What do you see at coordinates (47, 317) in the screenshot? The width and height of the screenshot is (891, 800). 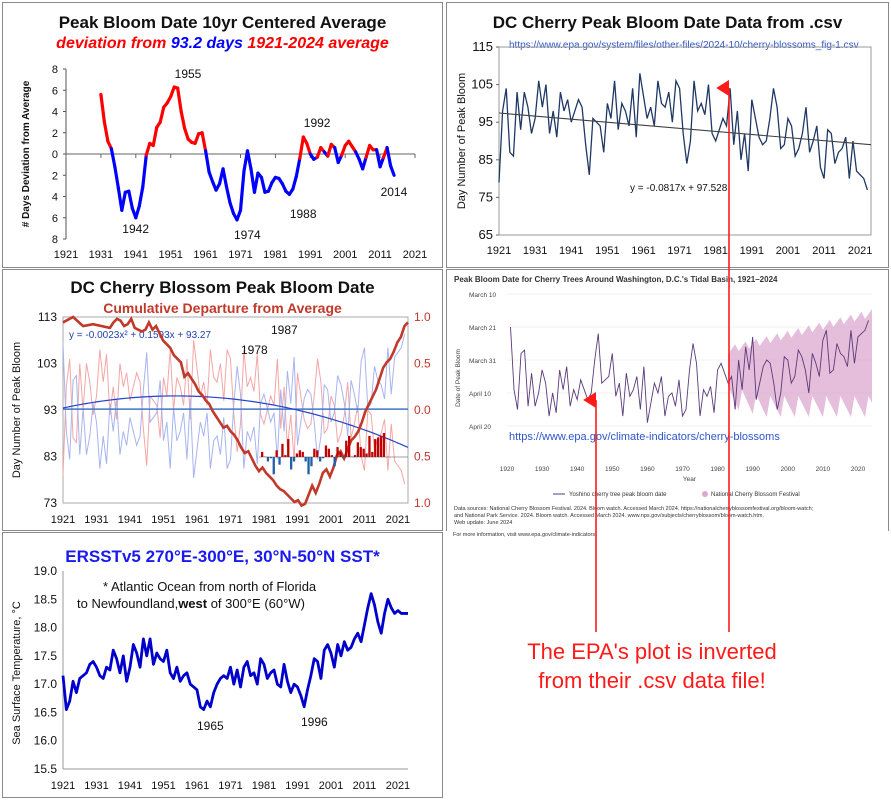 I see `y-tick-label: 113` at bounding box center [47, 317].